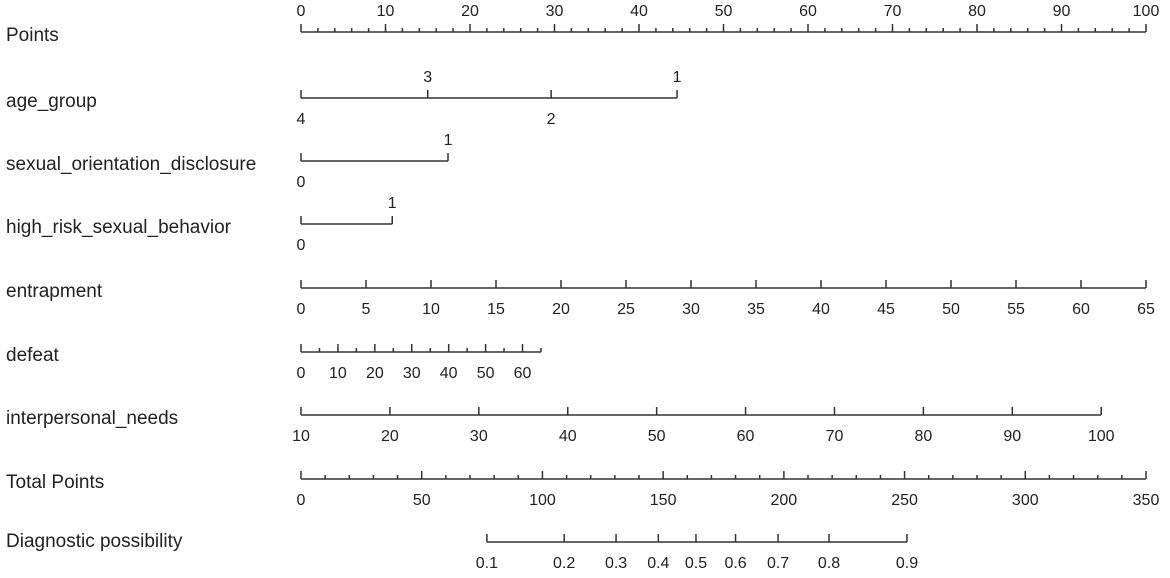  I want to click on row-label: entrapment, so click(54, 291).